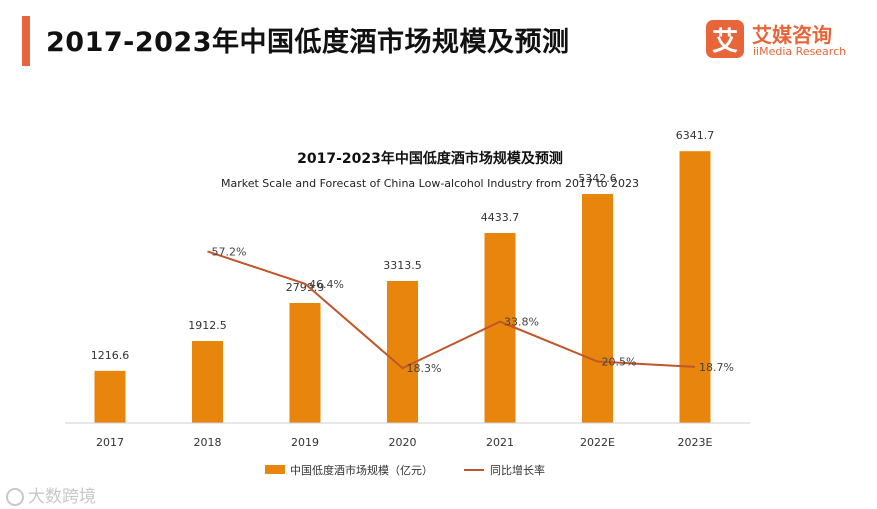 This screenshot has width=877, height=509. What do you see at coordinates (402, 265) in the screenshot?
I see `bar-value-label: 3313.5` at bounding box center [402, 265].